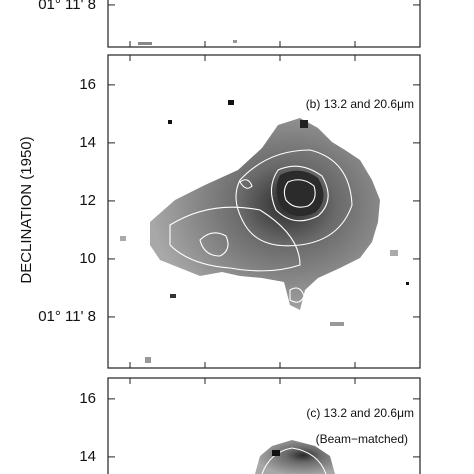 The image size is (474, 474). I want to click on panel-a-frame, so click(264, 24).